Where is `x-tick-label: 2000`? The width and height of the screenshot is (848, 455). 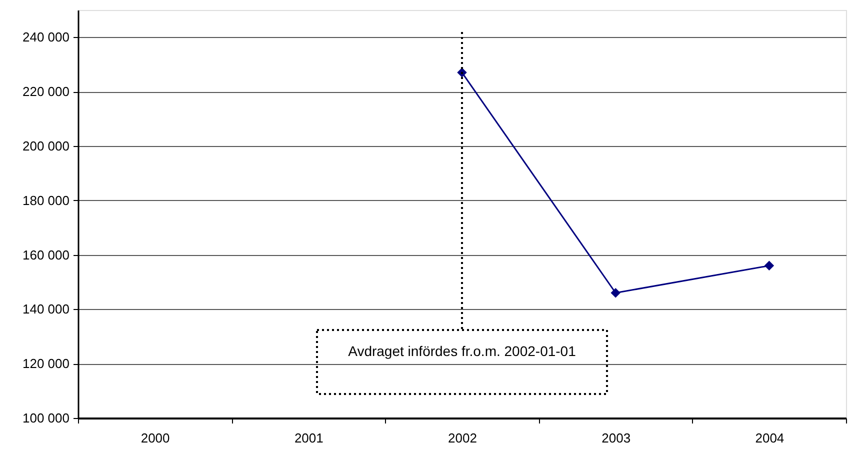
x-tick-label: 2000 is located at coordinates (155, 438).